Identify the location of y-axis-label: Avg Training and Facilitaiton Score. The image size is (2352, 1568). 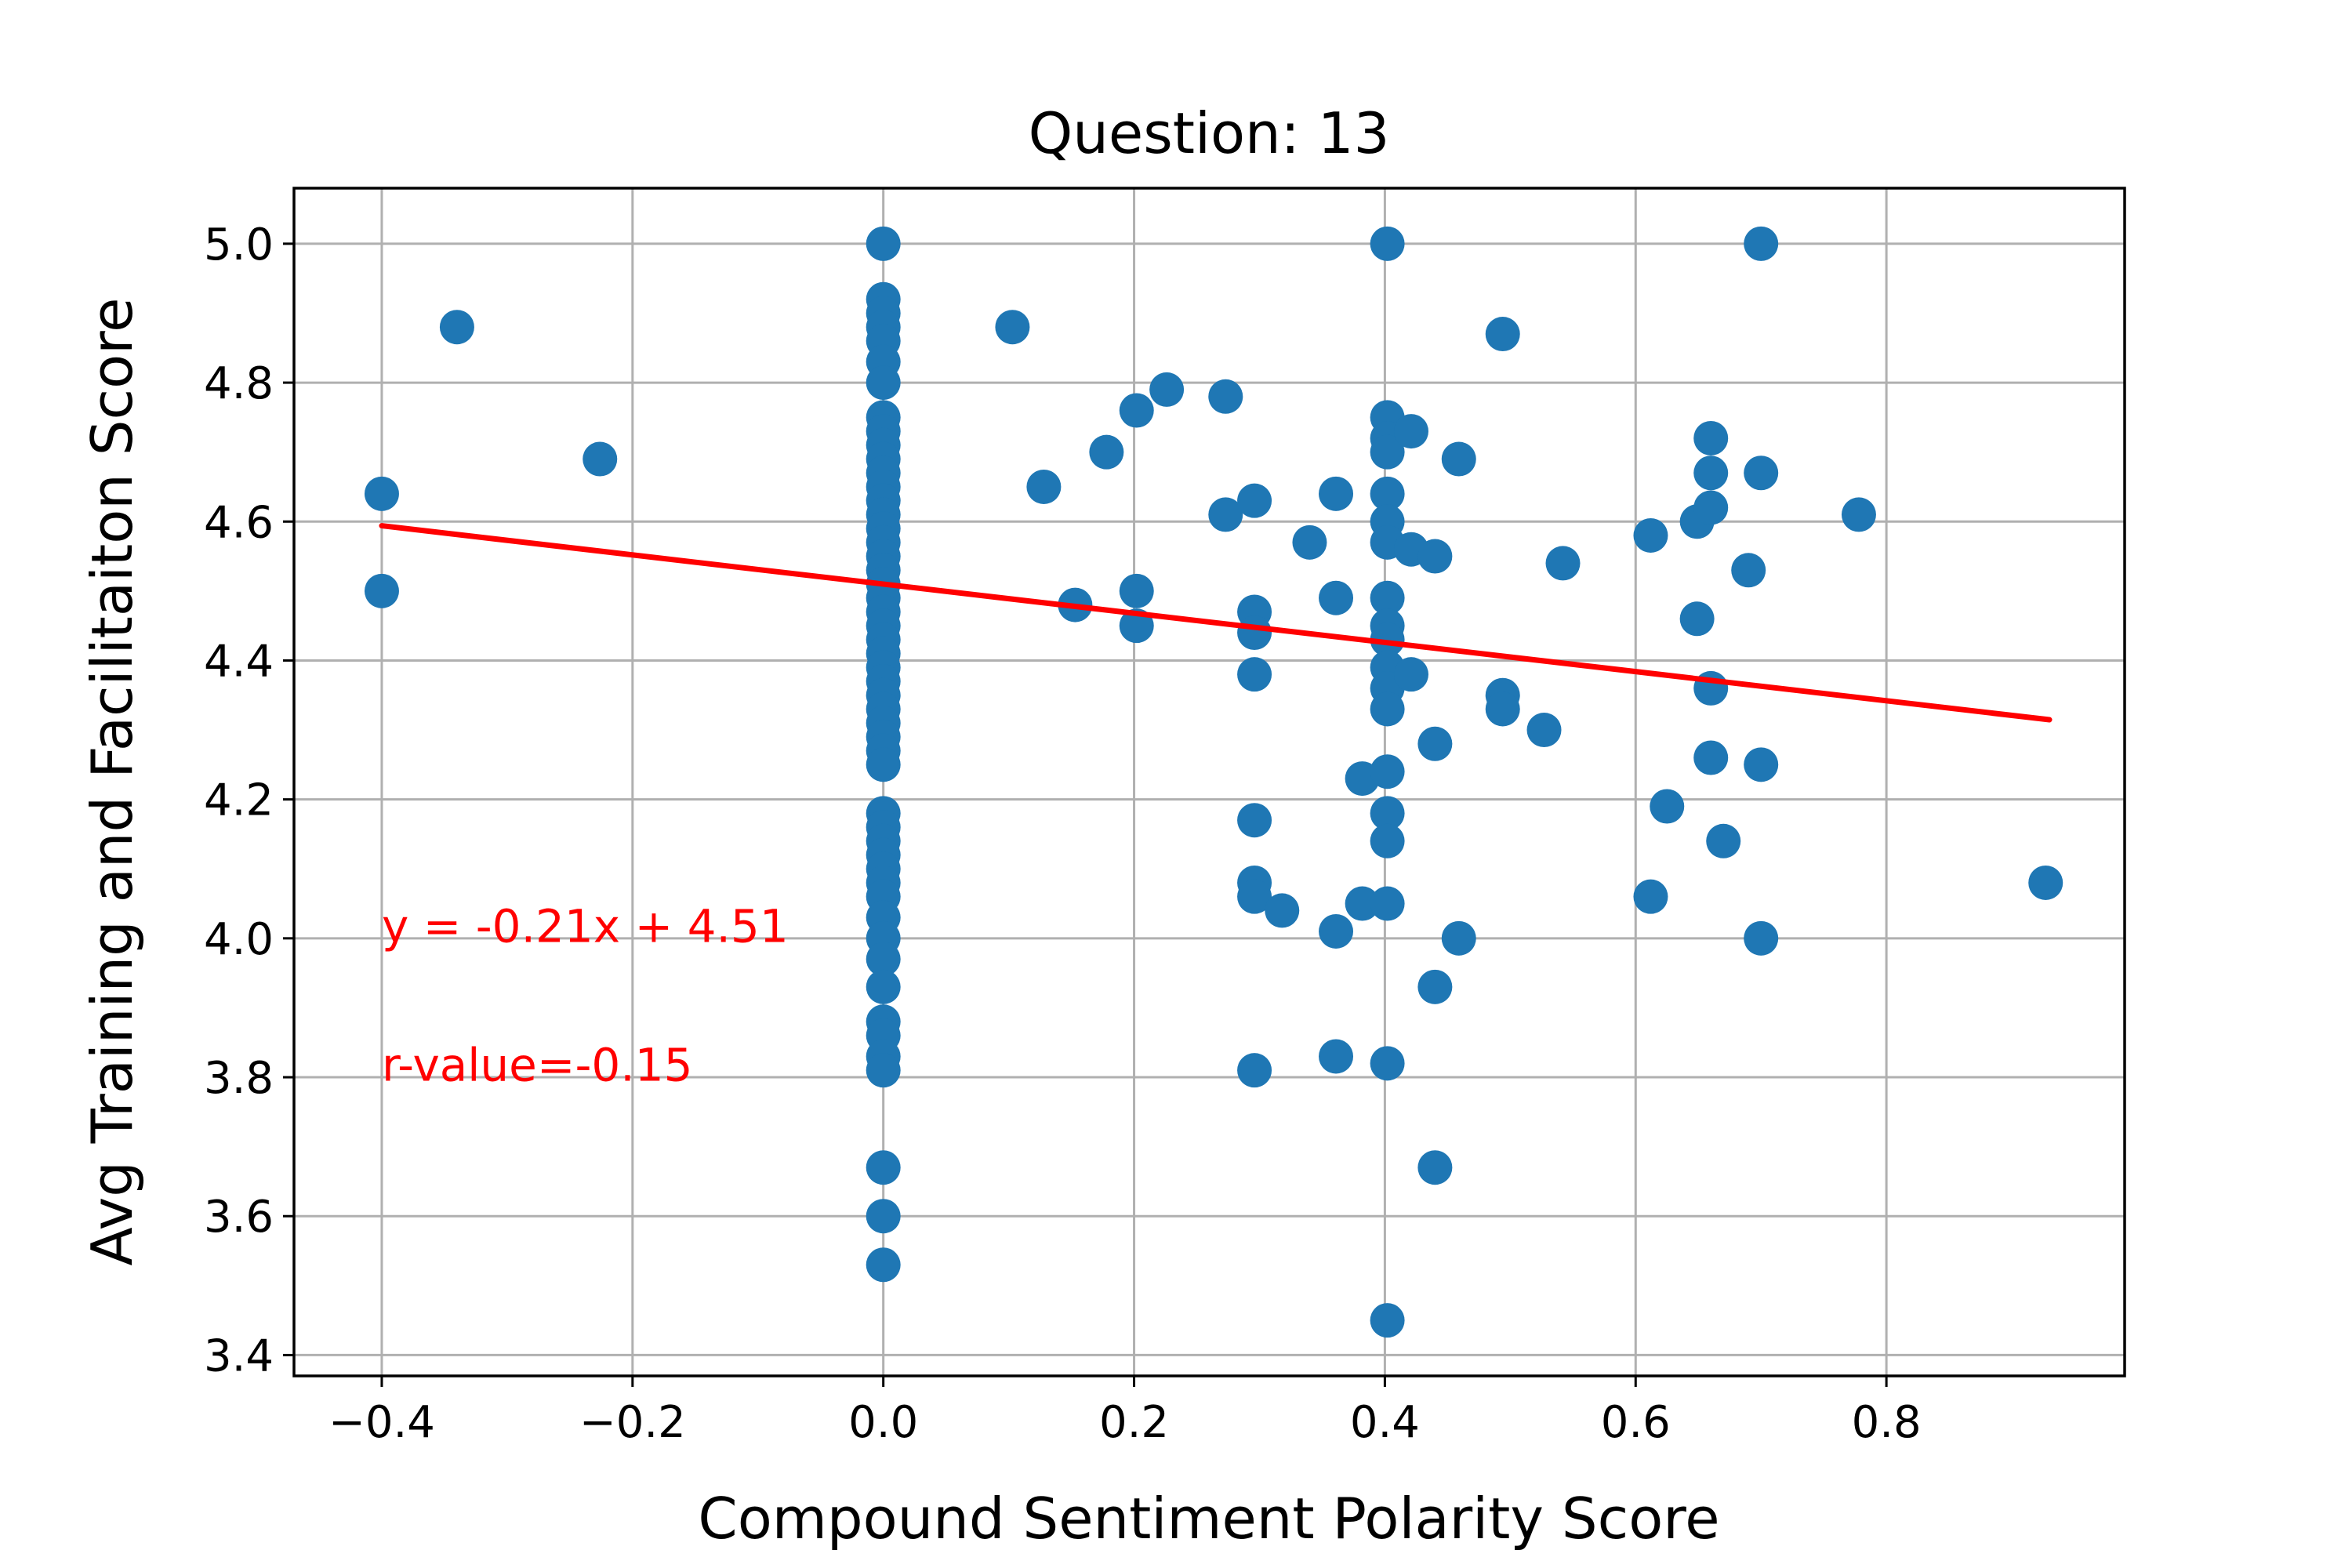
(112, 782).